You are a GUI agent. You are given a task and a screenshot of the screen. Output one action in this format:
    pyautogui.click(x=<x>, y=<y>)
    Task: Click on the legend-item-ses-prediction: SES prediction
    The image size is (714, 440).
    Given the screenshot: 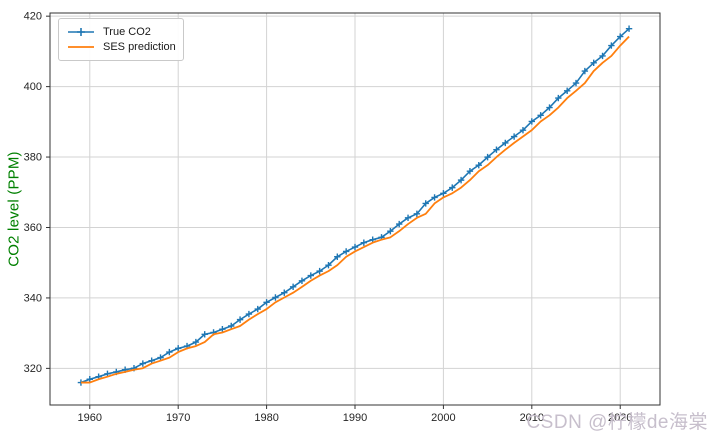 What is the action you would take?
    pyautogui.click(x=121, y=47)
    